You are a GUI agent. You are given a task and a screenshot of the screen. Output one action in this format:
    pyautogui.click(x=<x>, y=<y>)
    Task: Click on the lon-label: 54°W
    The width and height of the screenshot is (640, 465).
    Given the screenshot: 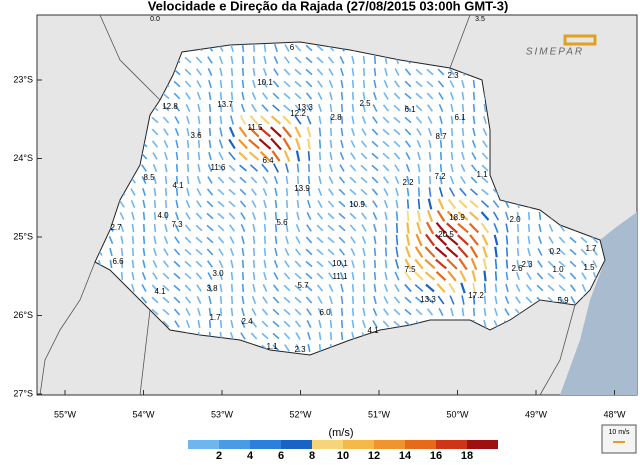 What is the action you would take?
    pyautogui.click(x=143, y=414)
    